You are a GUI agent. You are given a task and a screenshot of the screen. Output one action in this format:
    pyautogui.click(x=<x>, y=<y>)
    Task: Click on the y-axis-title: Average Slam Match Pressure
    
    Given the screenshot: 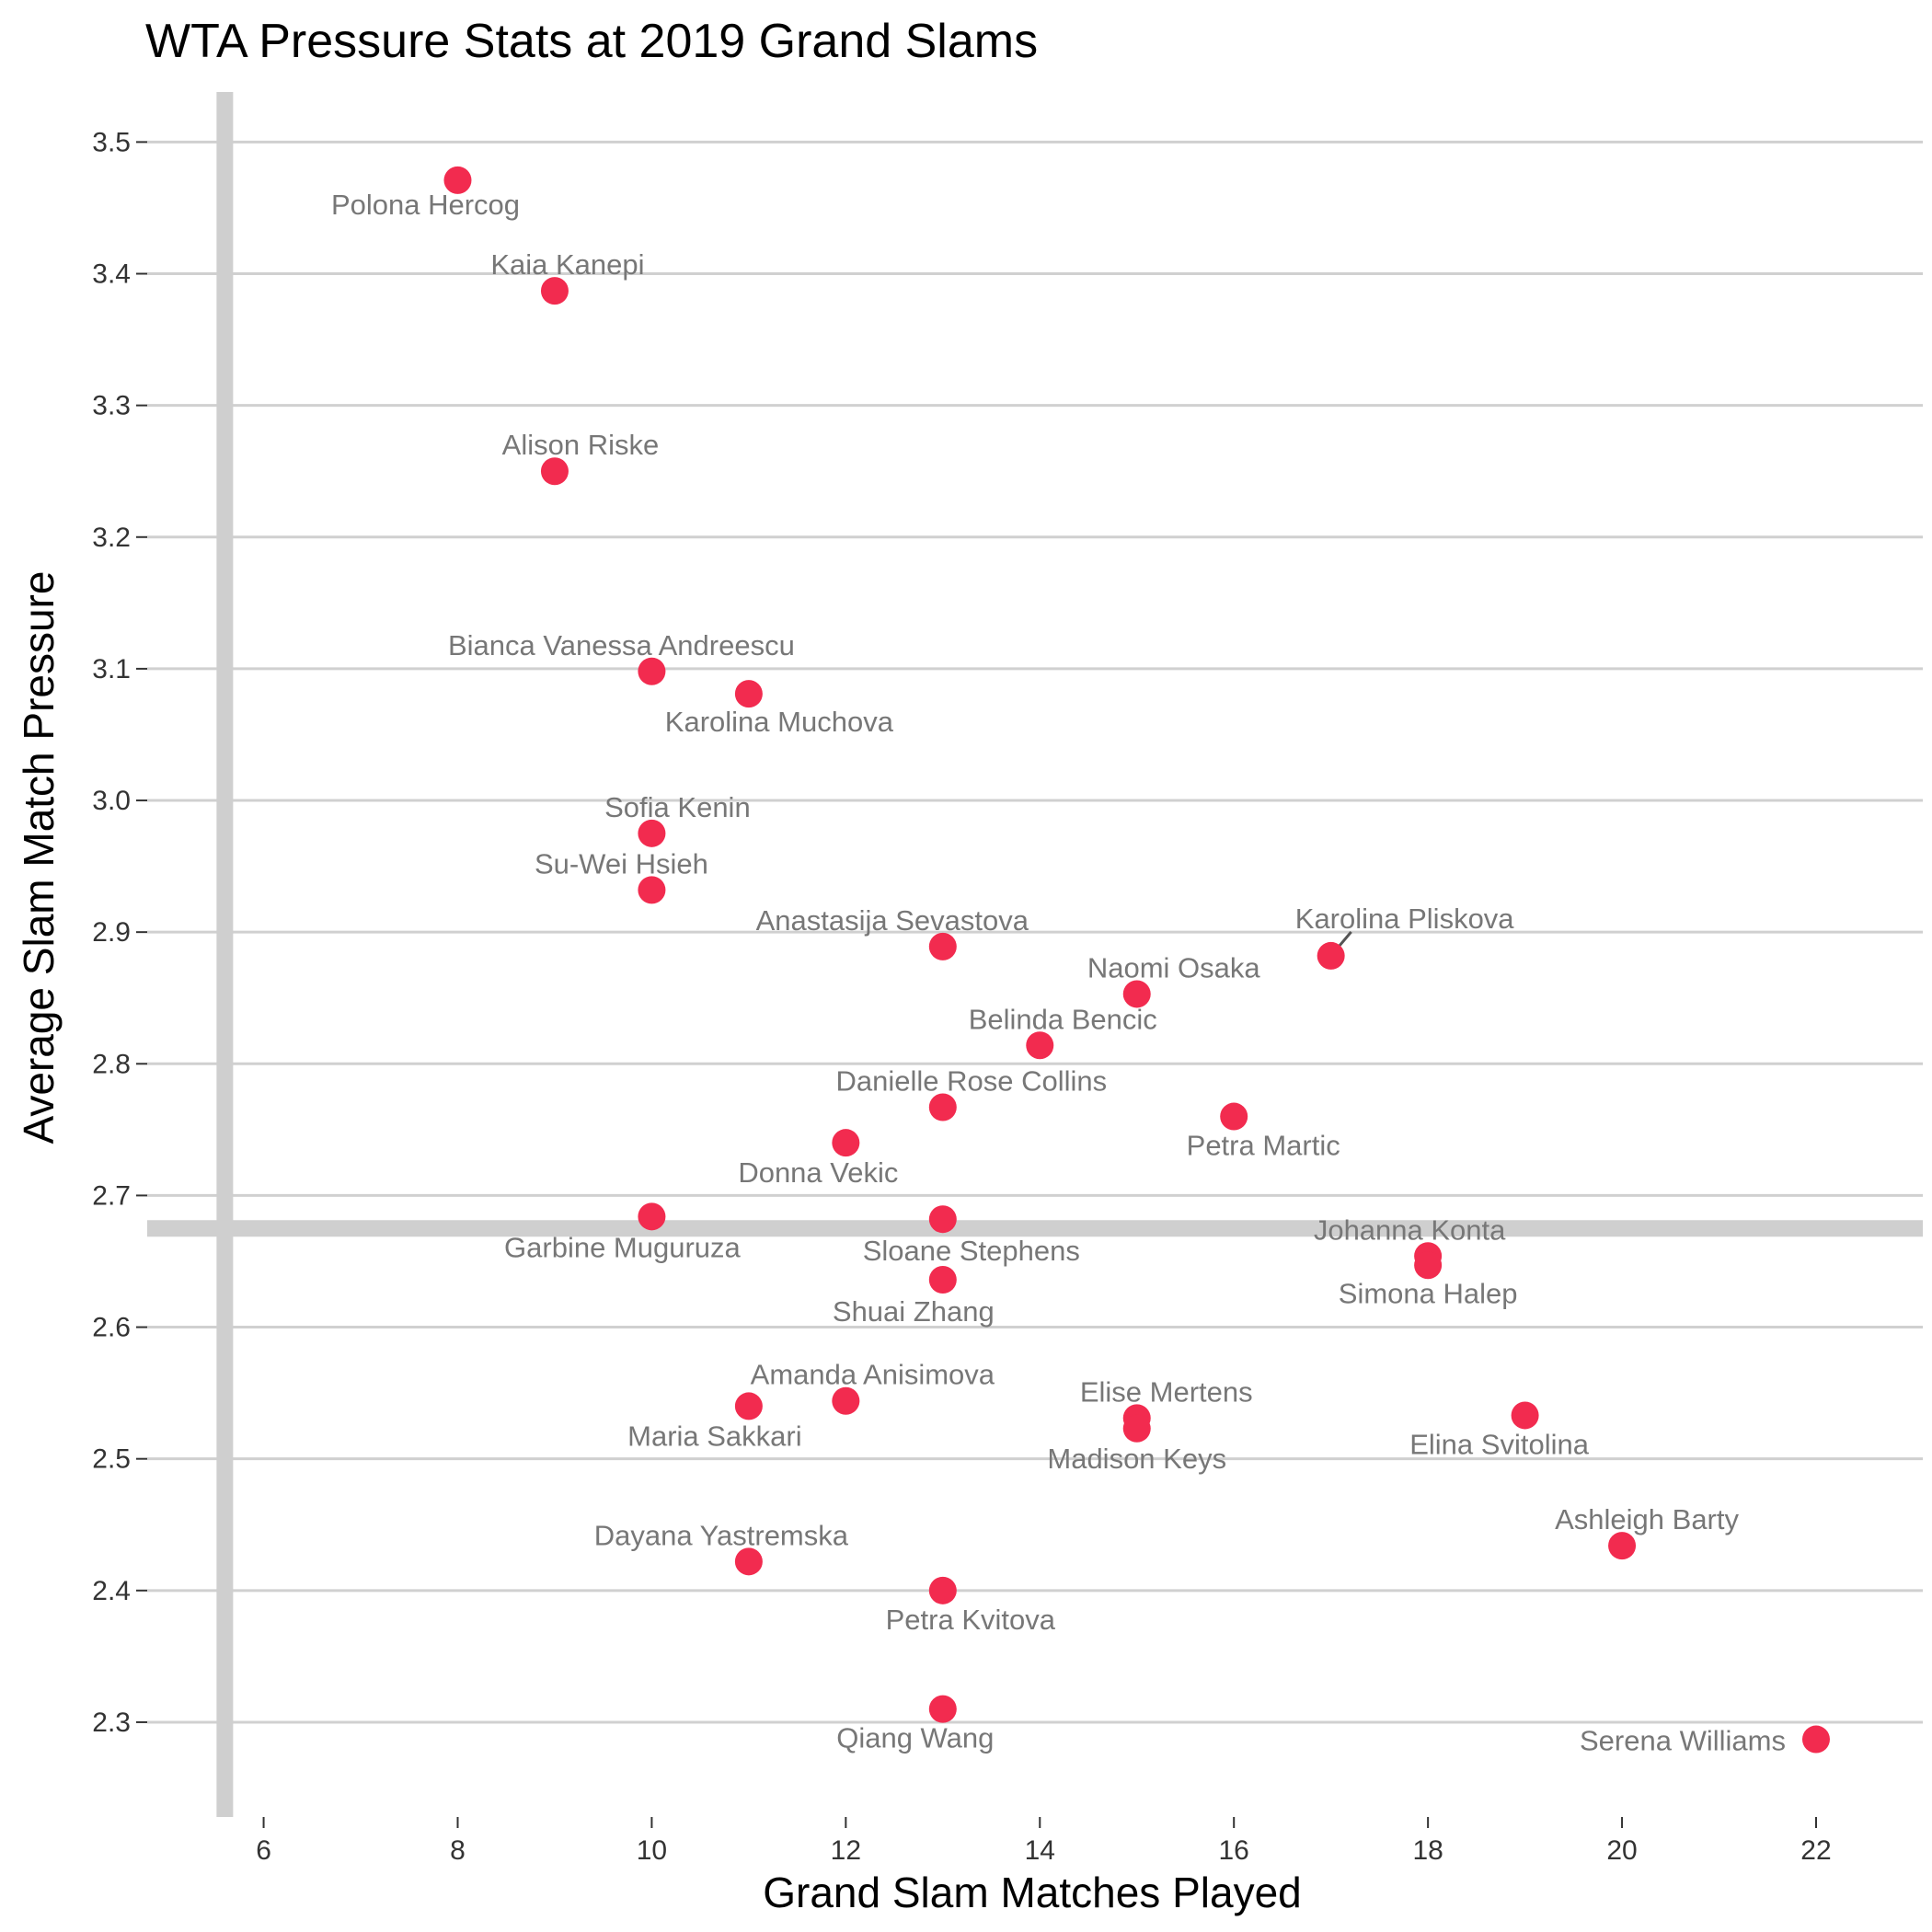 What is the action you would take?
    pyautogui.click(x=39, y=857)
    